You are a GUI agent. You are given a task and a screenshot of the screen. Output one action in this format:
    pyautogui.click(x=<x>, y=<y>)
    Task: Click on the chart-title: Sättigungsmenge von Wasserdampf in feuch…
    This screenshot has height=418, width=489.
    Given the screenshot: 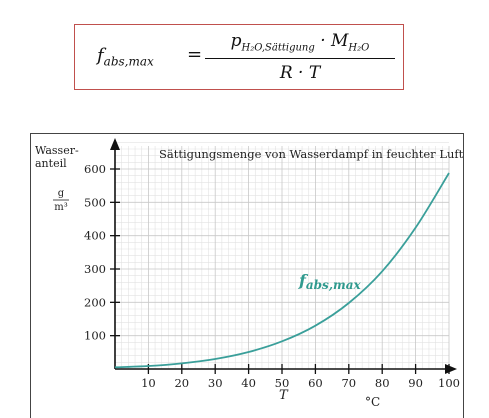 What is the action you would take?
    pyautogui.click(x=311, y=154)
    